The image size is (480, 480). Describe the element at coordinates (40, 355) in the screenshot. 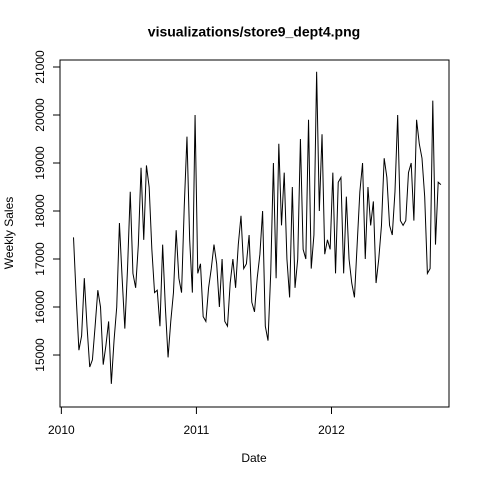

I see `y-tick-label: 15000` at that location.